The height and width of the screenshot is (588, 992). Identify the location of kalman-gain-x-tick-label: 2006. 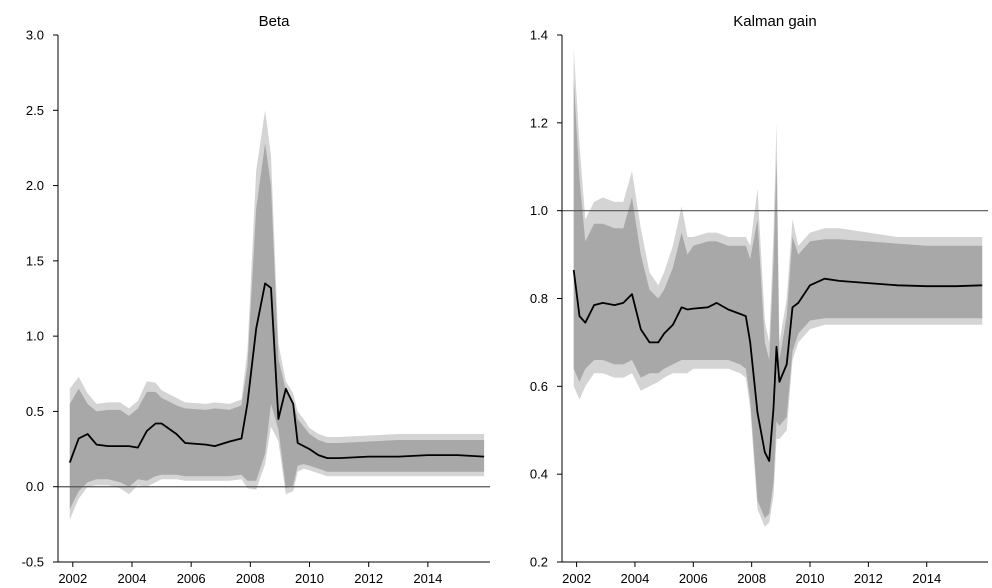
(693, 578).